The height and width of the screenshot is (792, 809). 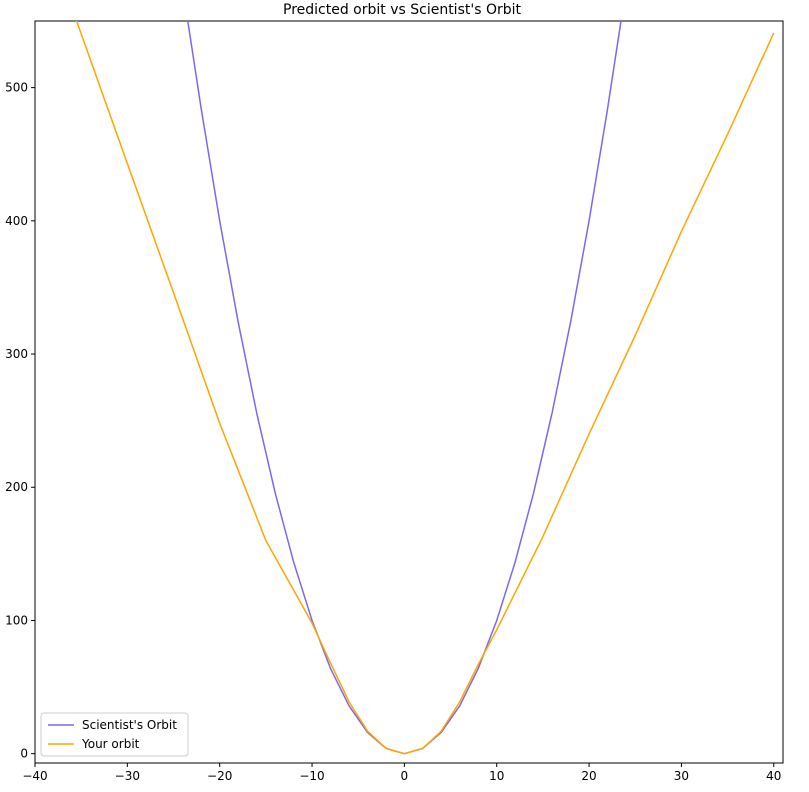 I want to click on x-tick-label: −40, so click(x=34, y=776).